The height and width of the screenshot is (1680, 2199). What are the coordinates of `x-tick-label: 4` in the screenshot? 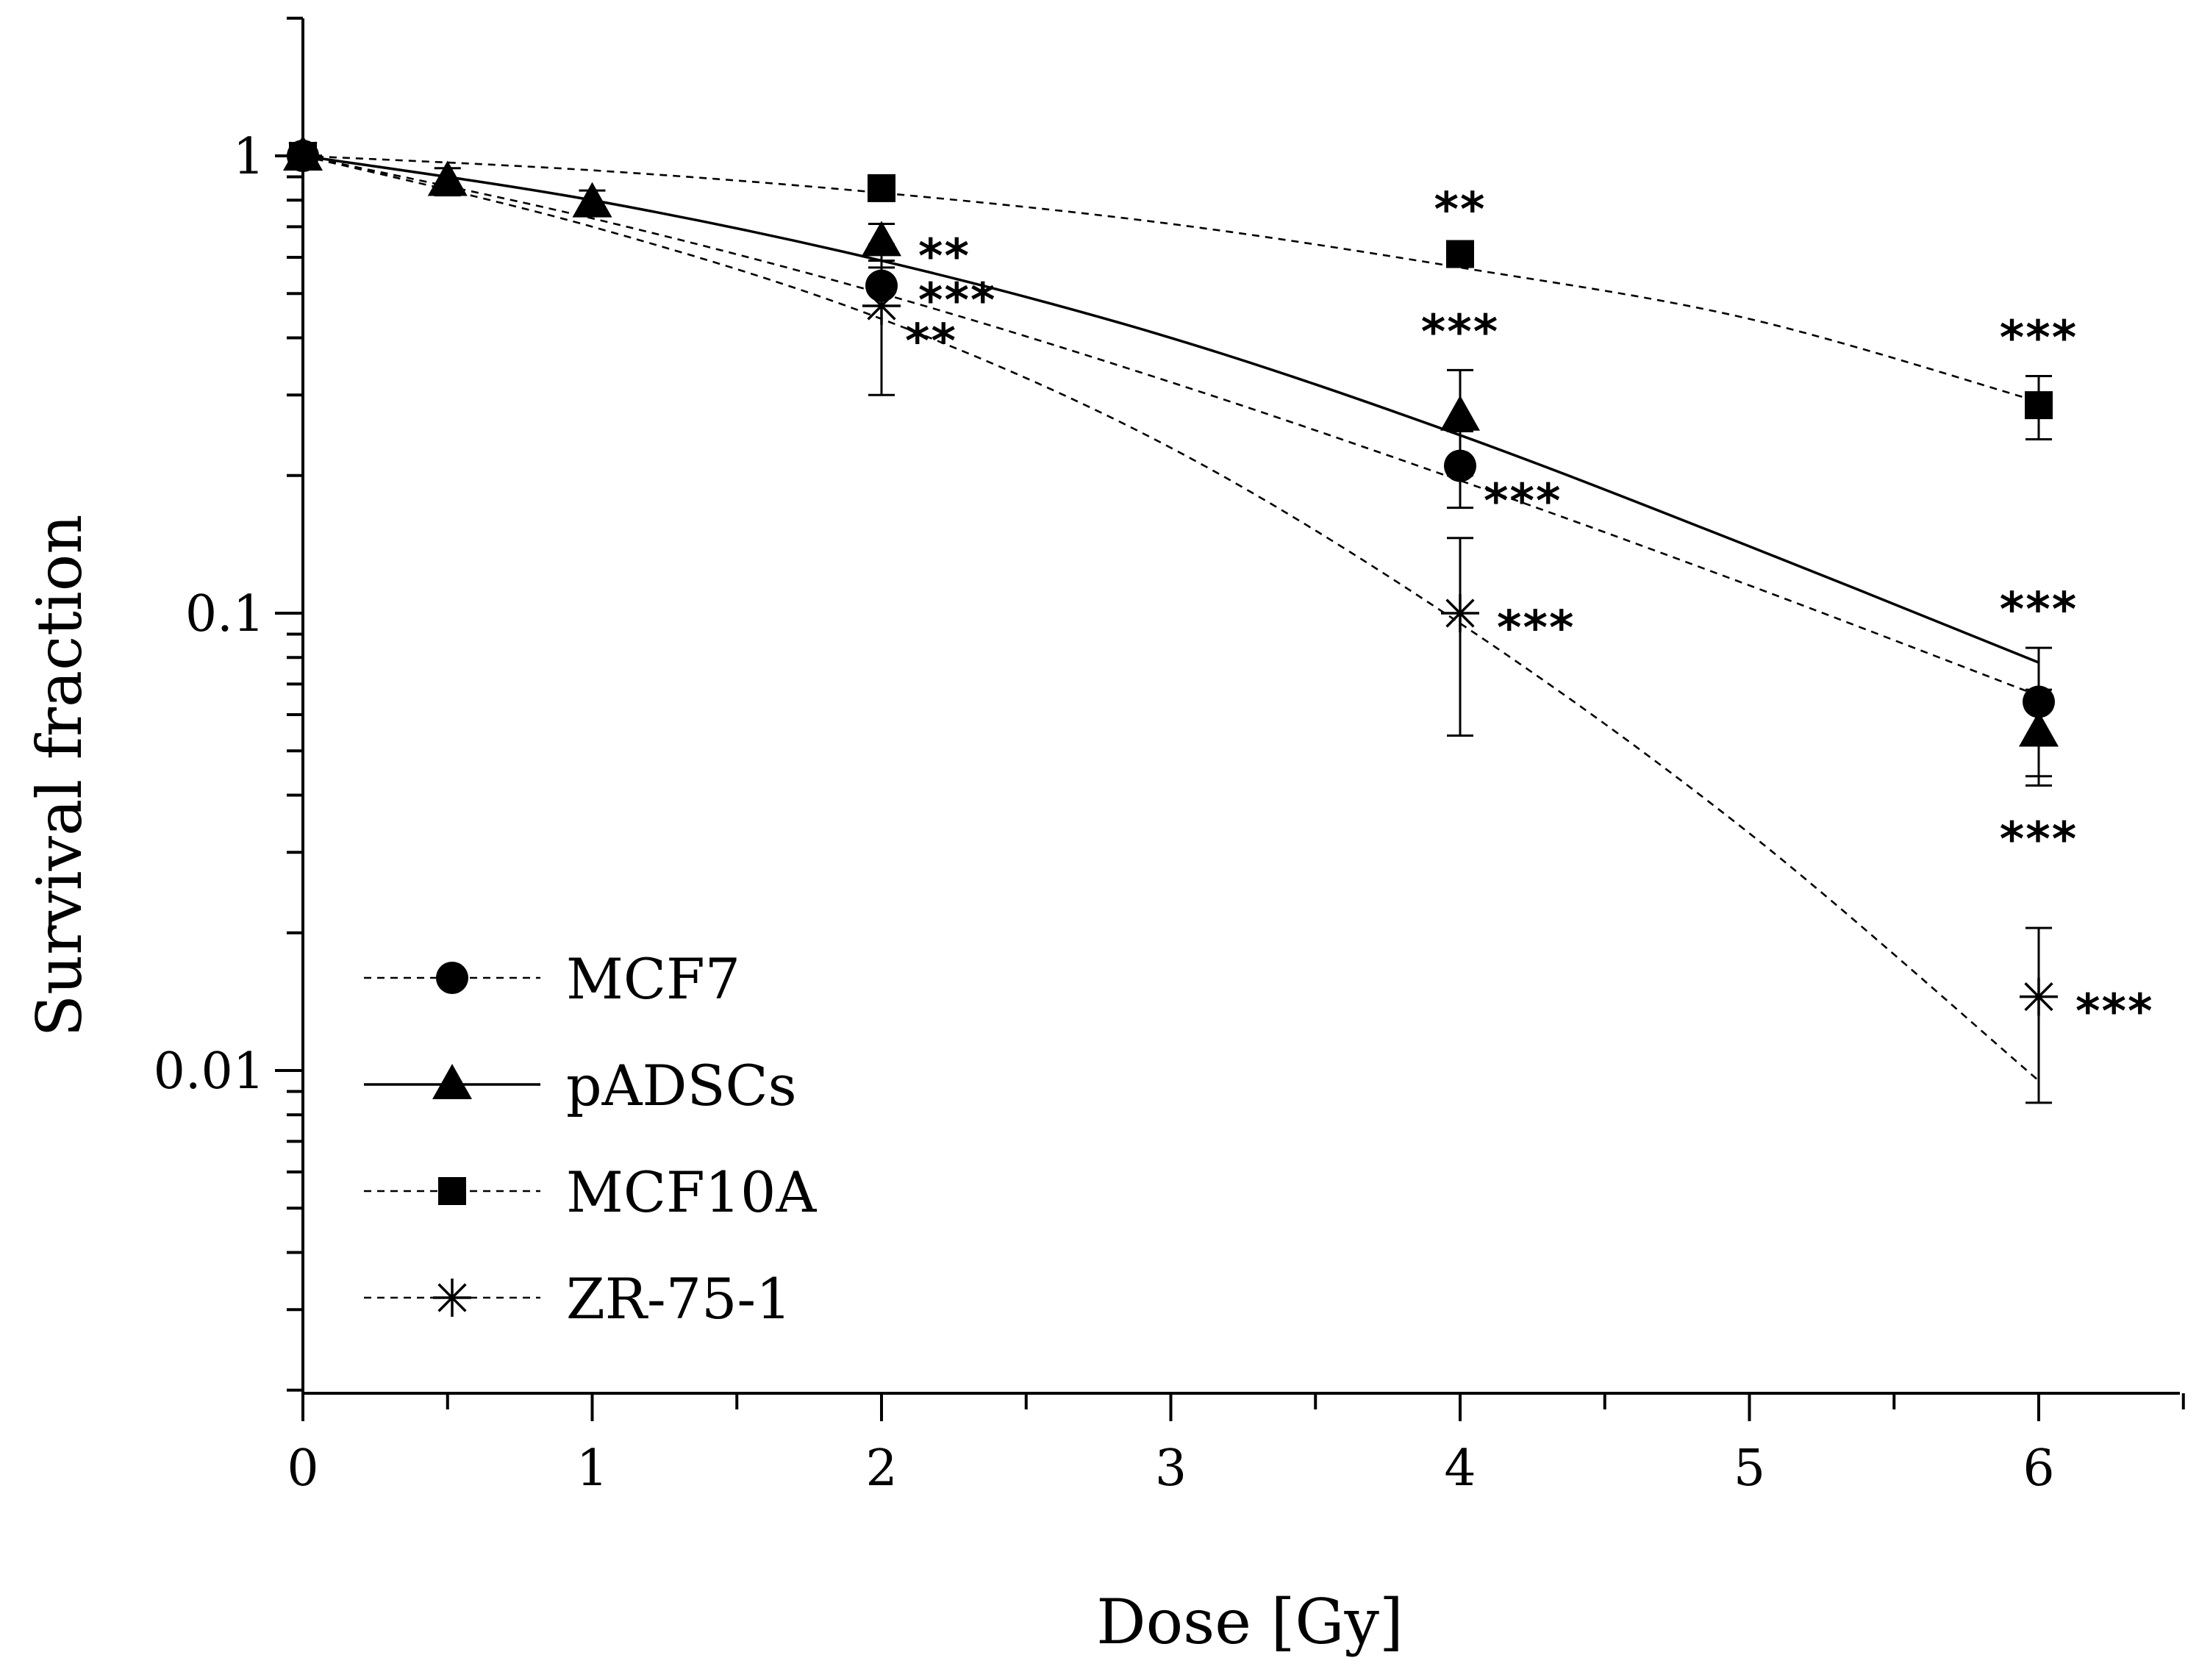 It's located at (1460, 1469).